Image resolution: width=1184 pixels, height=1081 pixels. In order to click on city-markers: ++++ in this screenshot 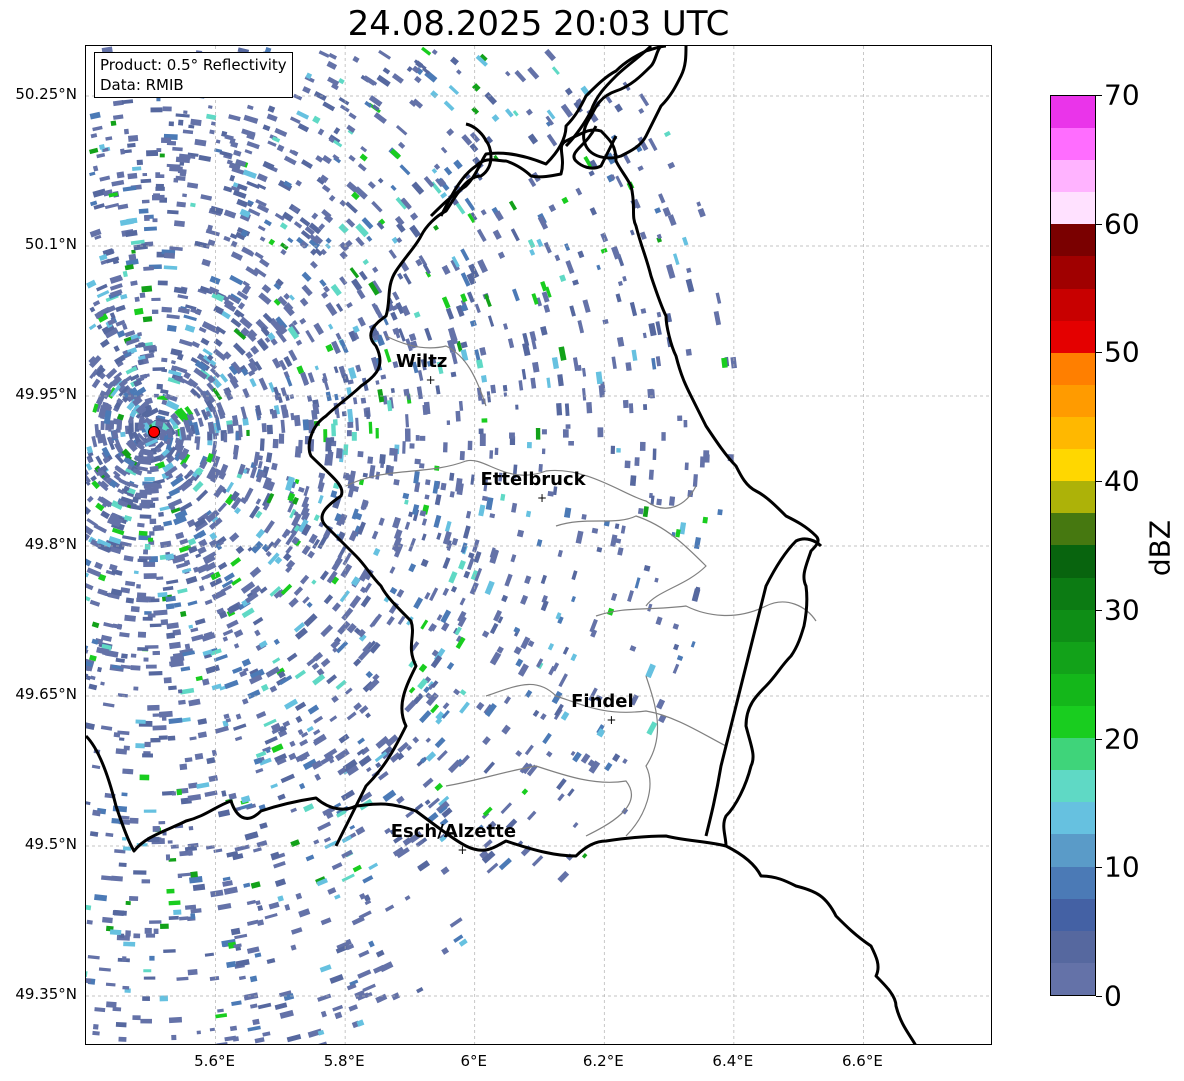, I will do `click(521, 615)`.